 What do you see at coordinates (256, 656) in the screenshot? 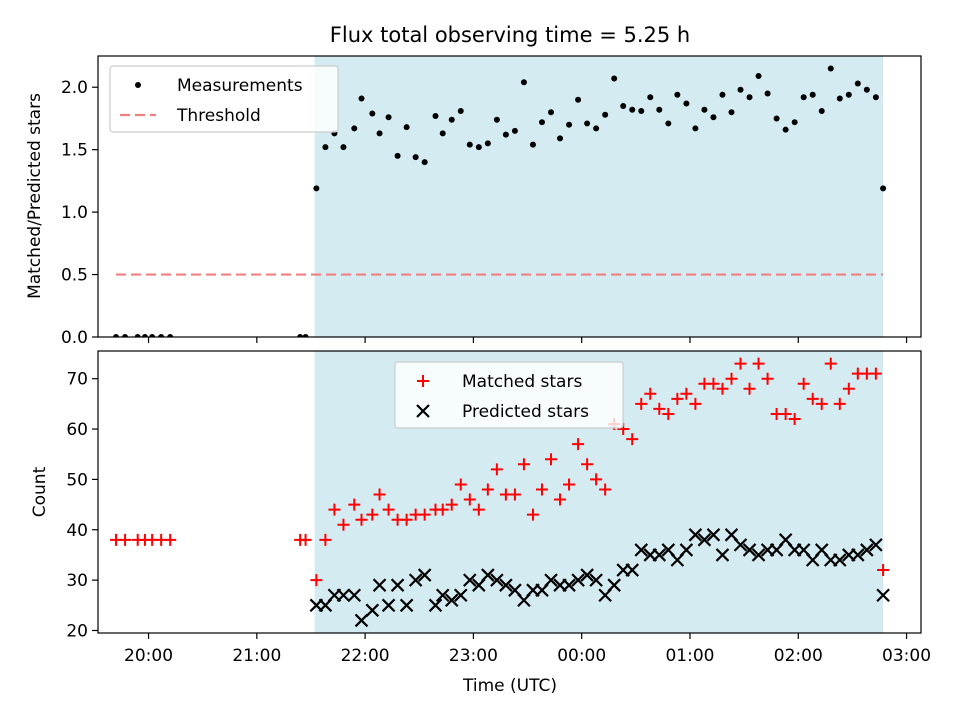
I see `x-tick-label: 21:00` at bounding box center [256, 656].